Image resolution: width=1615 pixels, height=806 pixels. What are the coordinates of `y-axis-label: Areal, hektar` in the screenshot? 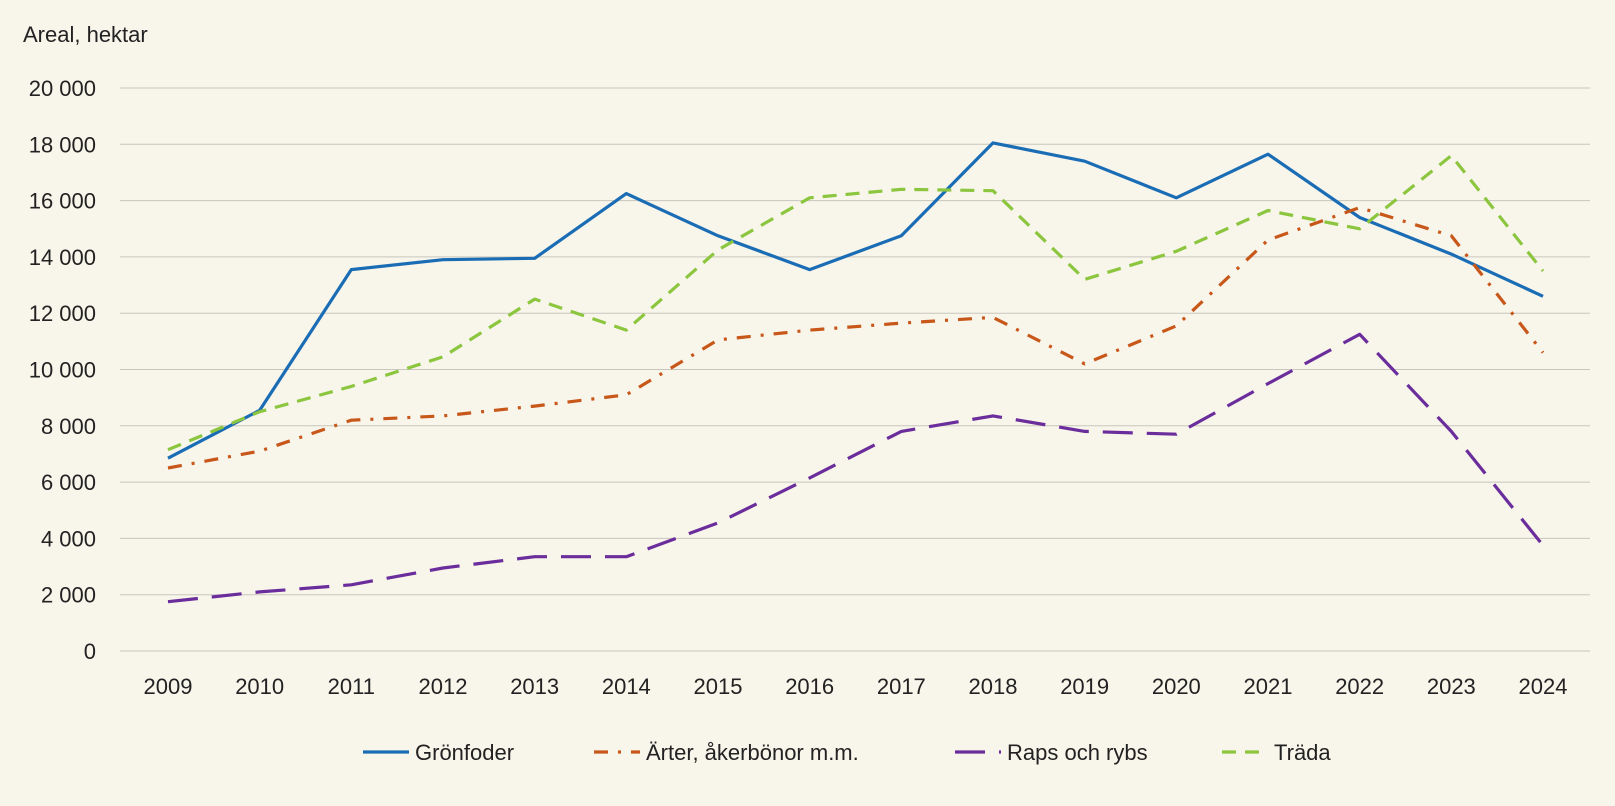 It's located at (85, 34).